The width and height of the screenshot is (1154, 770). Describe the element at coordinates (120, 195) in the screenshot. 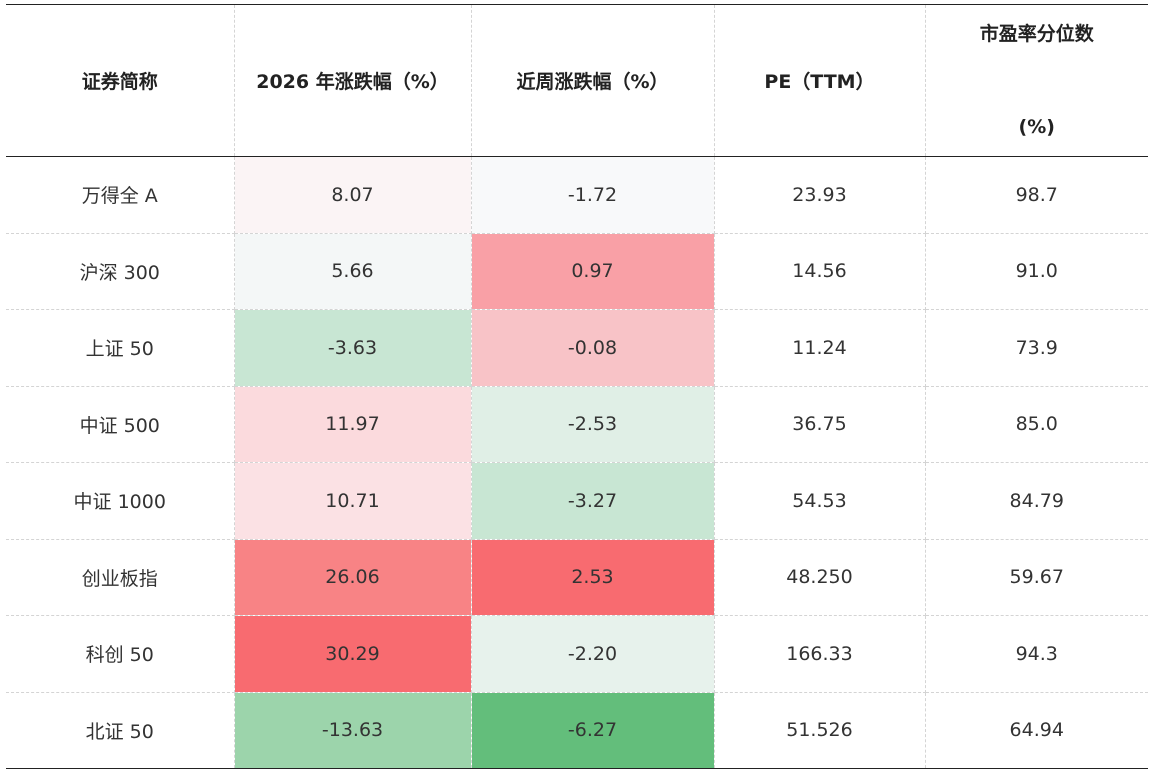

I see `cell-security-name: 万得全 A` at that location.